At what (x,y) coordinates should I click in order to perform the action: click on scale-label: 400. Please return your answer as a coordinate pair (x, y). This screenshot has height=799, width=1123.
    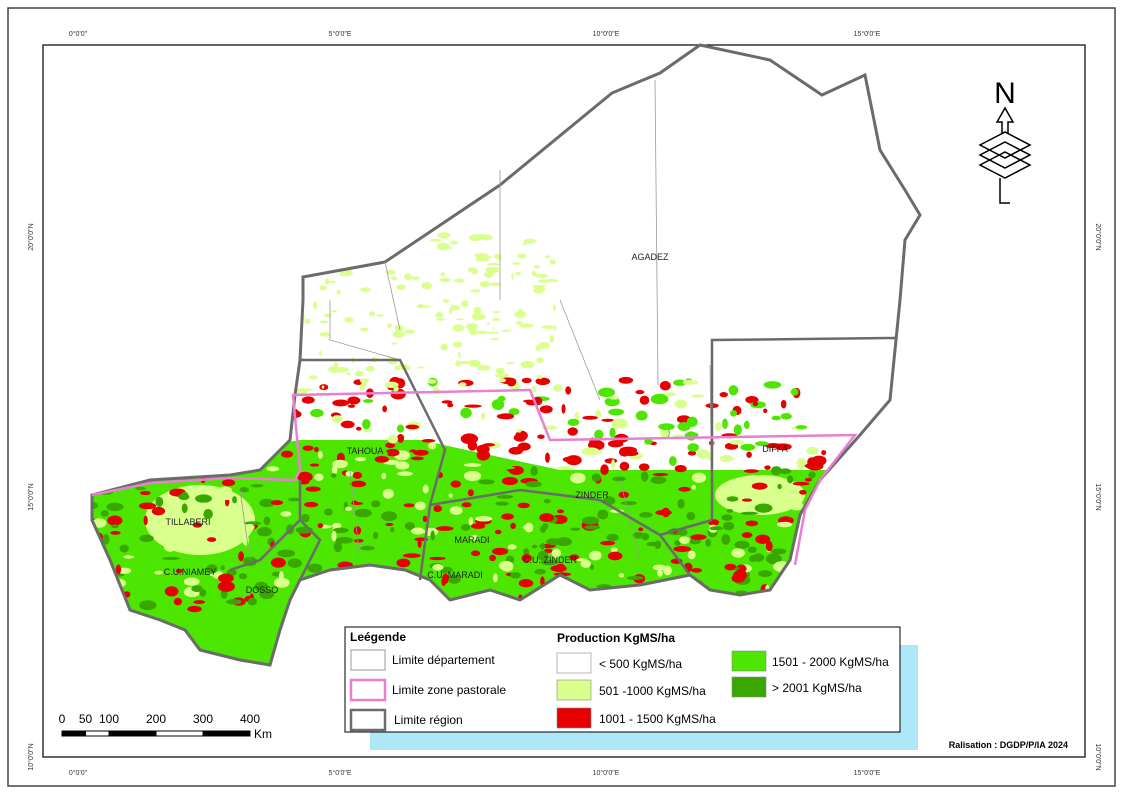
    Looking at the image, I should click on (250, 719).